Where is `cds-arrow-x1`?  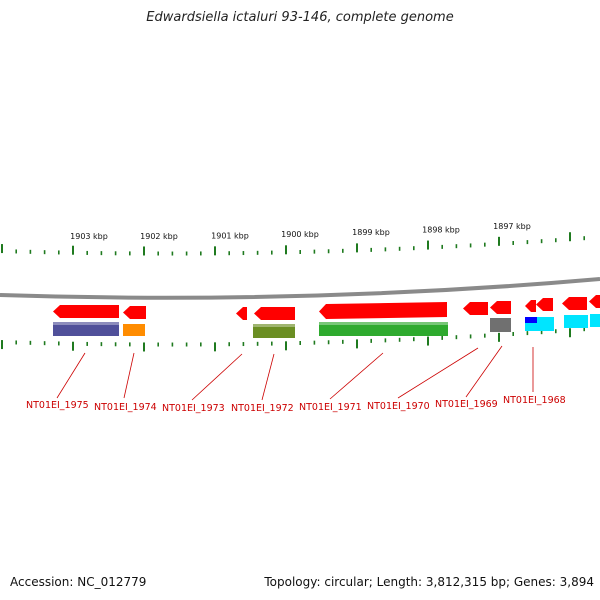
cds-arrow-x1 is located at coordinates (574, 303).